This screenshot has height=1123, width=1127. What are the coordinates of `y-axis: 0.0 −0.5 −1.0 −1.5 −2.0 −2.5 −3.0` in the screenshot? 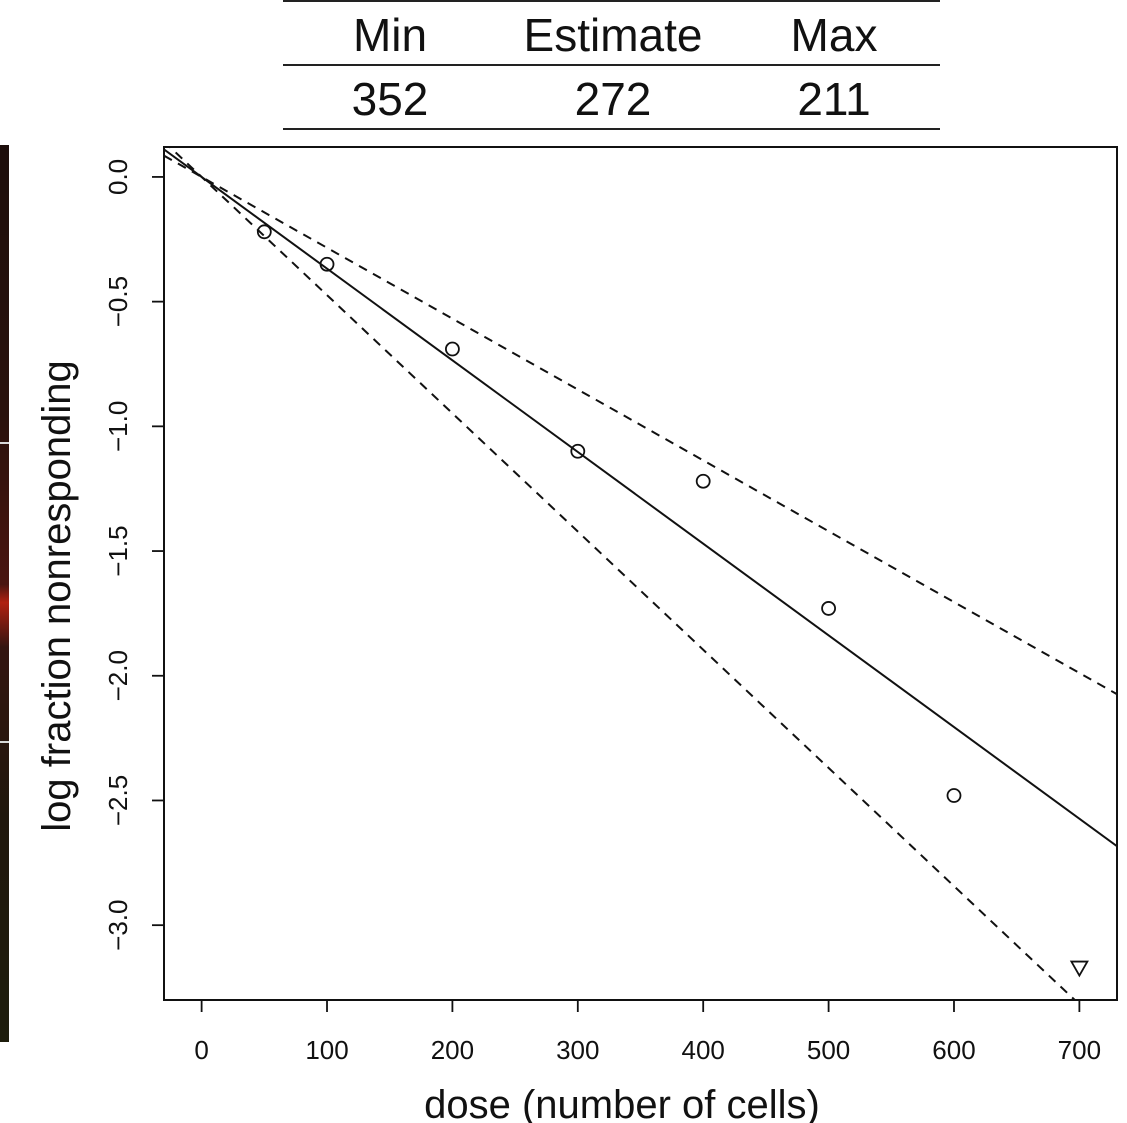 It's located at (133, 555).